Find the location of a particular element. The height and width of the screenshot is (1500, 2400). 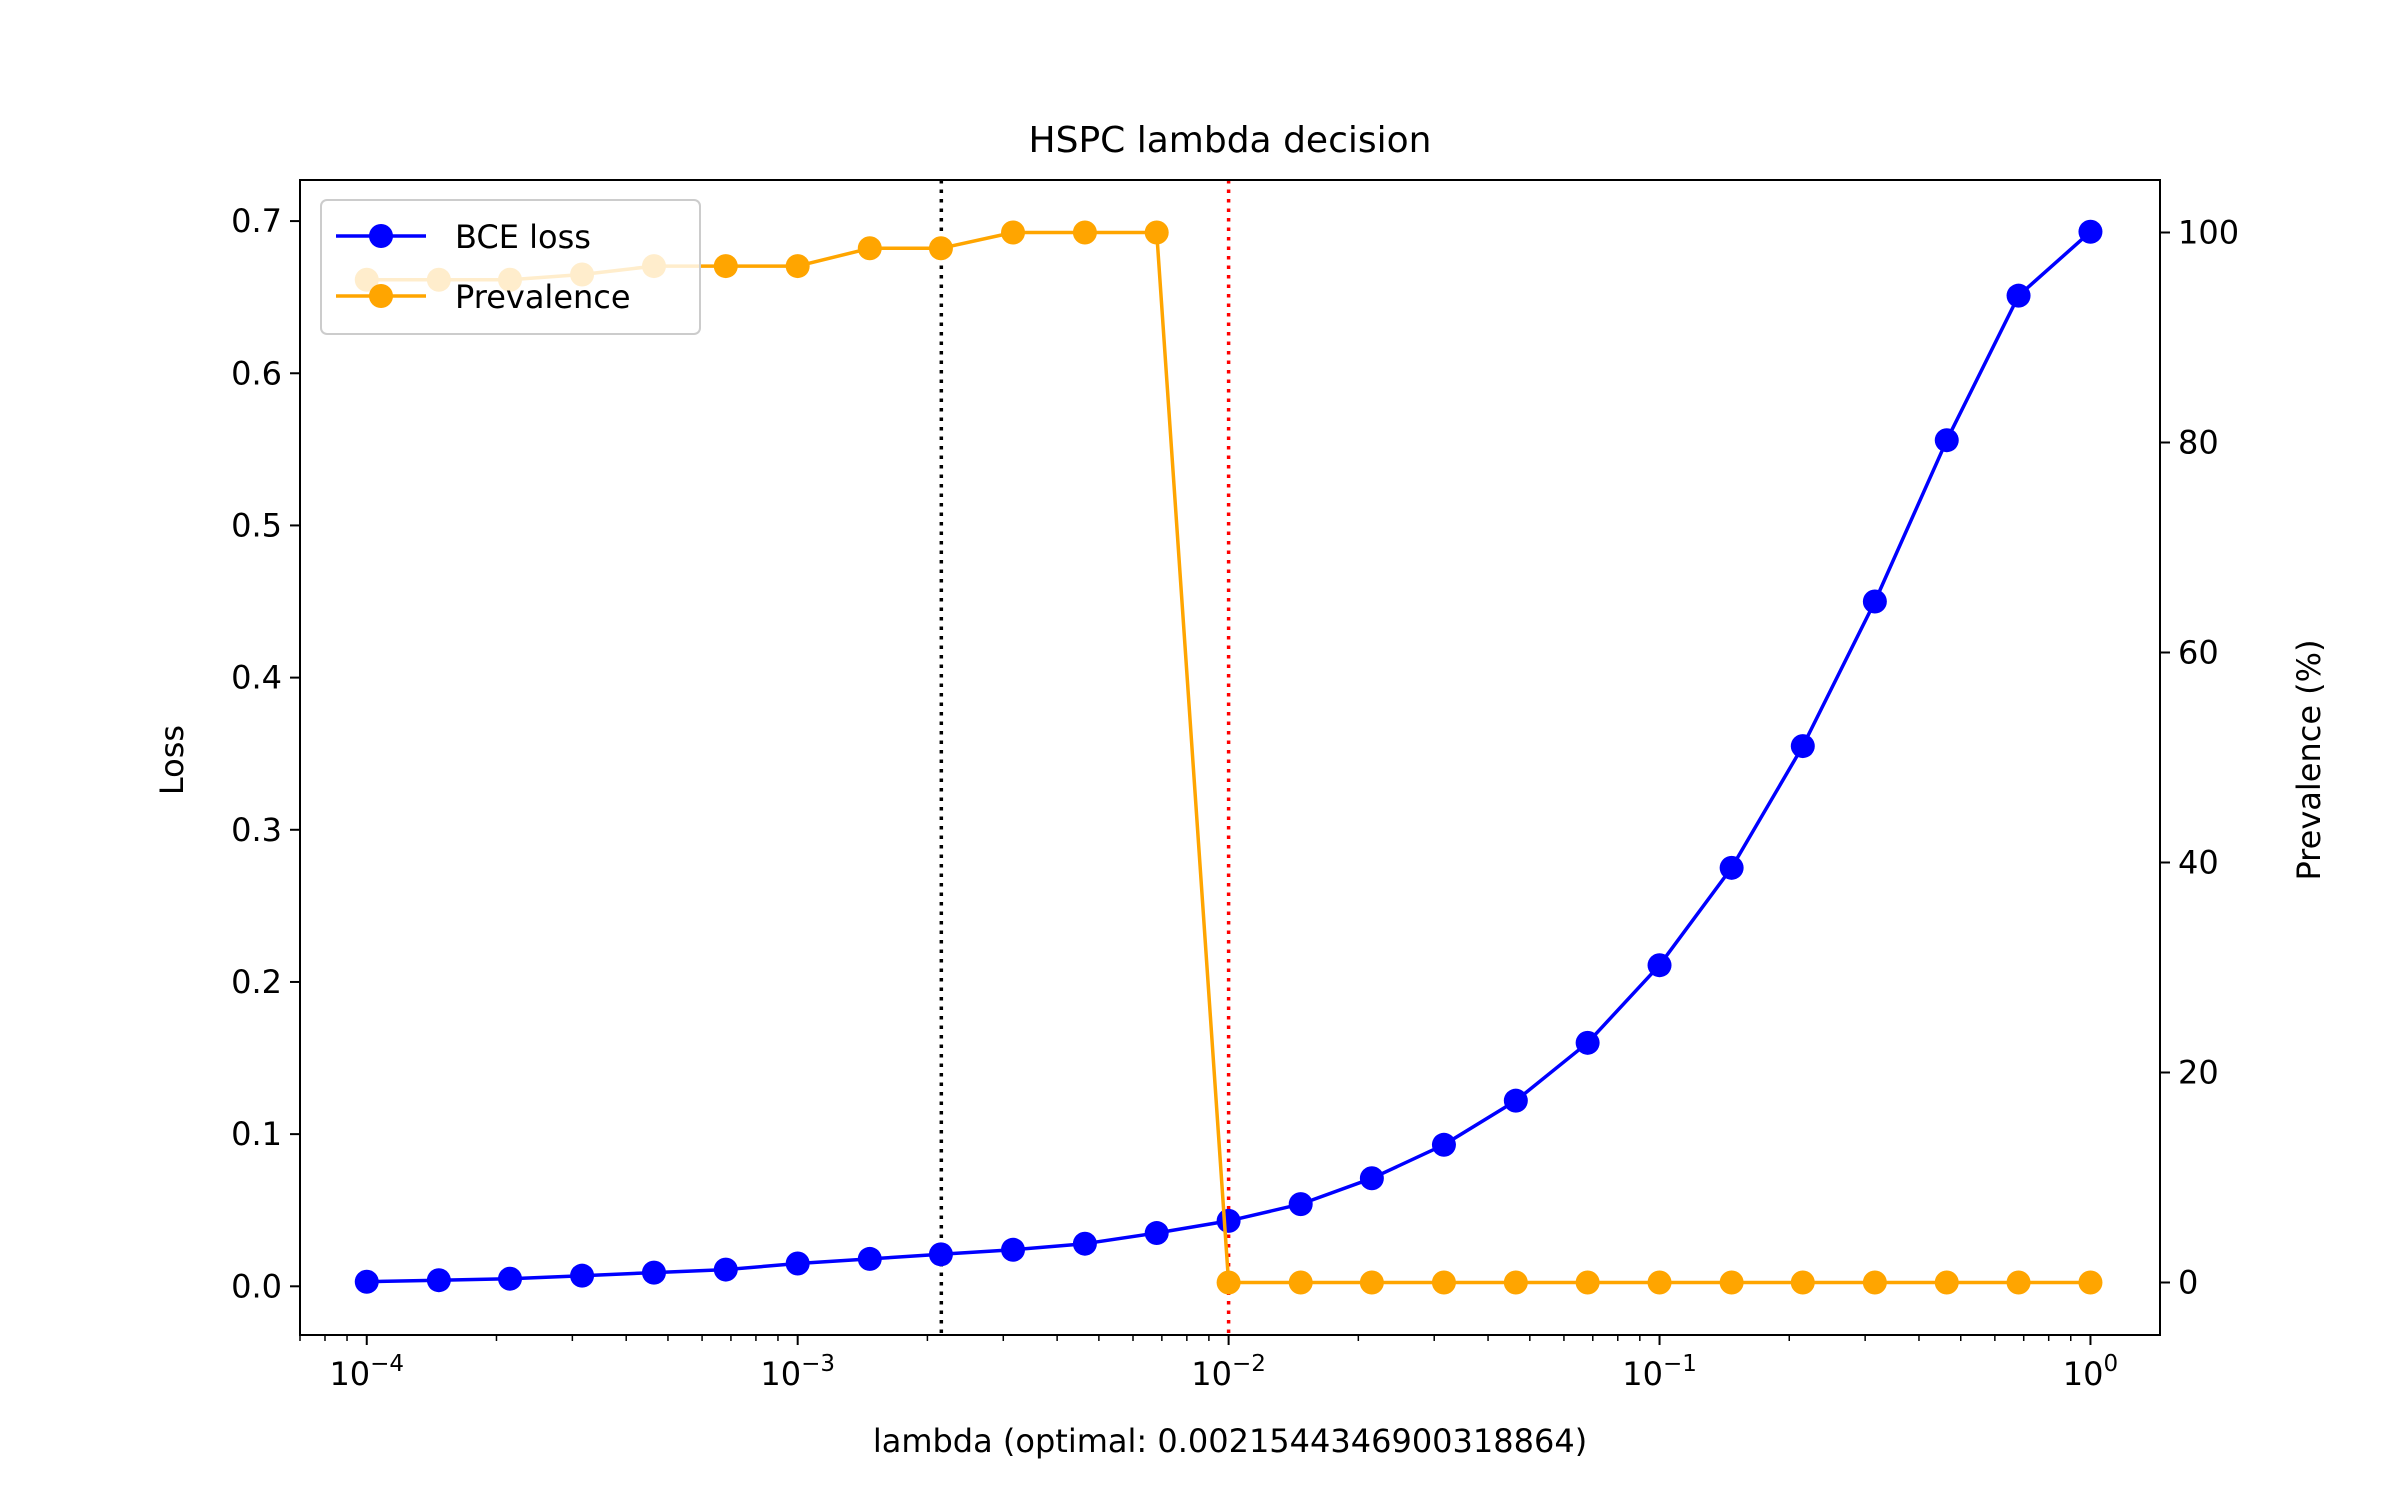

x-tick-label: 10⁻¹ is located at coordinates (1659, 1372).